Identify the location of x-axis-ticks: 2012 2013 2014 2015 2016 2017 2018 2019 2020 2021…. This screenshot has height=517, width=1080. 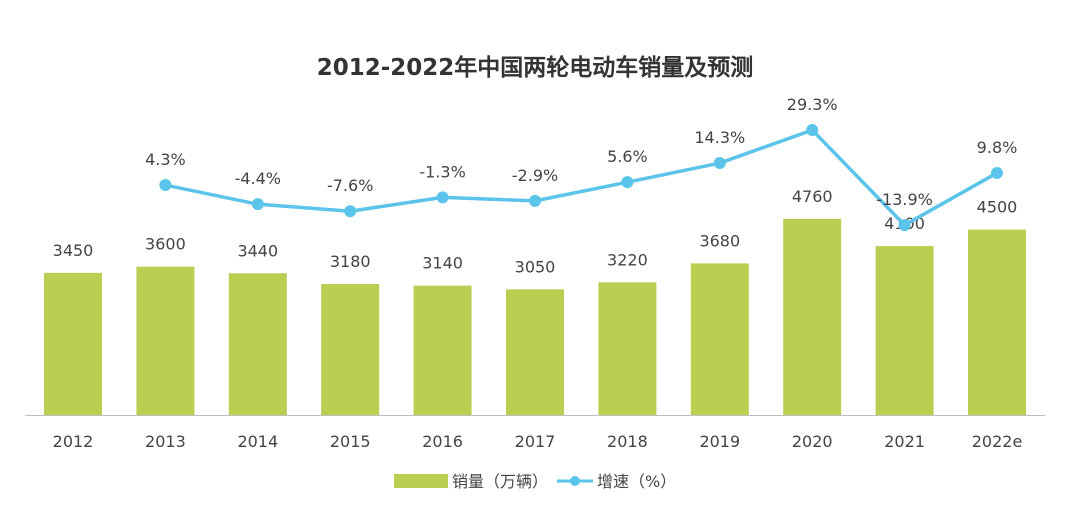
(538, 441).